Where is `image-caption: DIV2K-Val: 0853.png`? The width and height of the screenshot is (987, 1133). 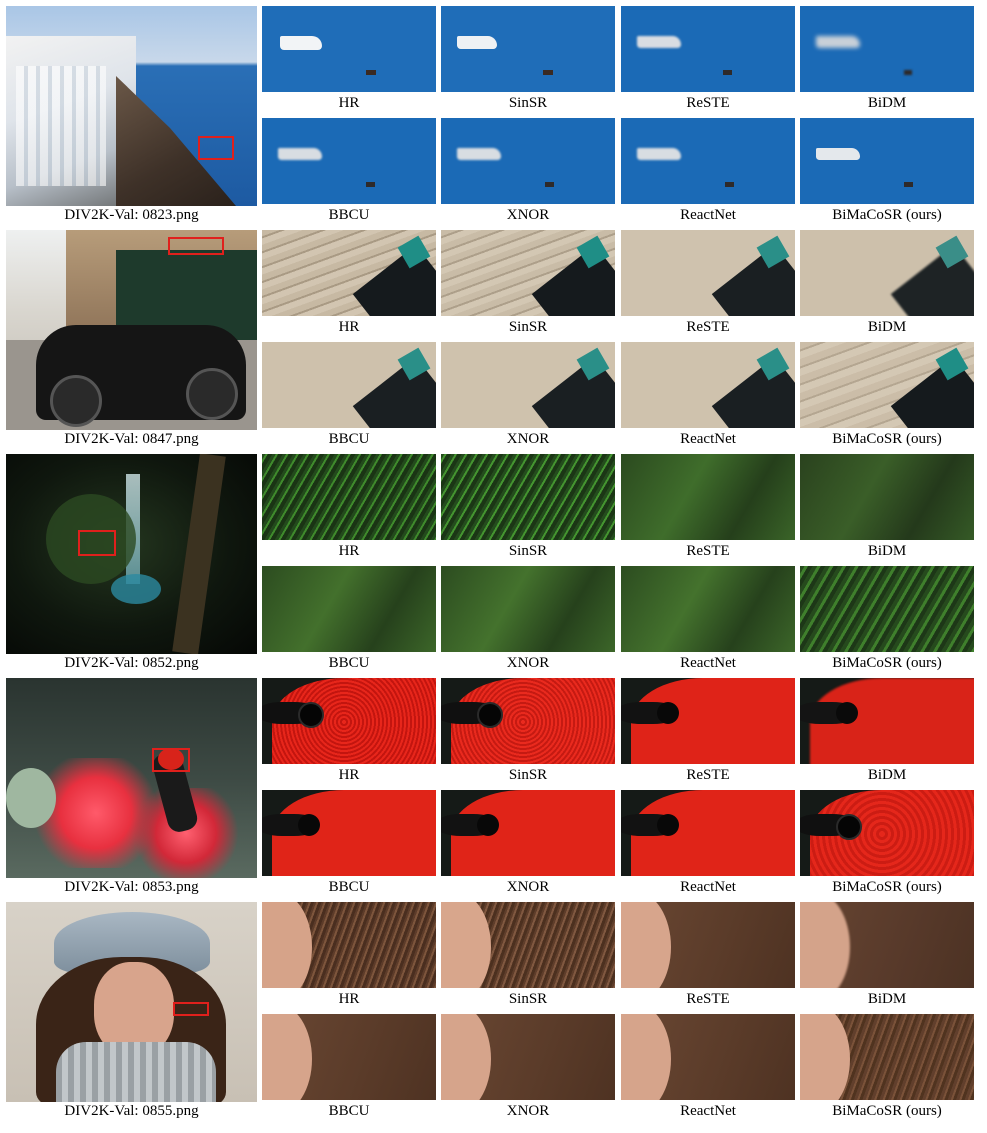 image-caption: DIV2K-Val: 0853.png is located at coordinates (131, 887).